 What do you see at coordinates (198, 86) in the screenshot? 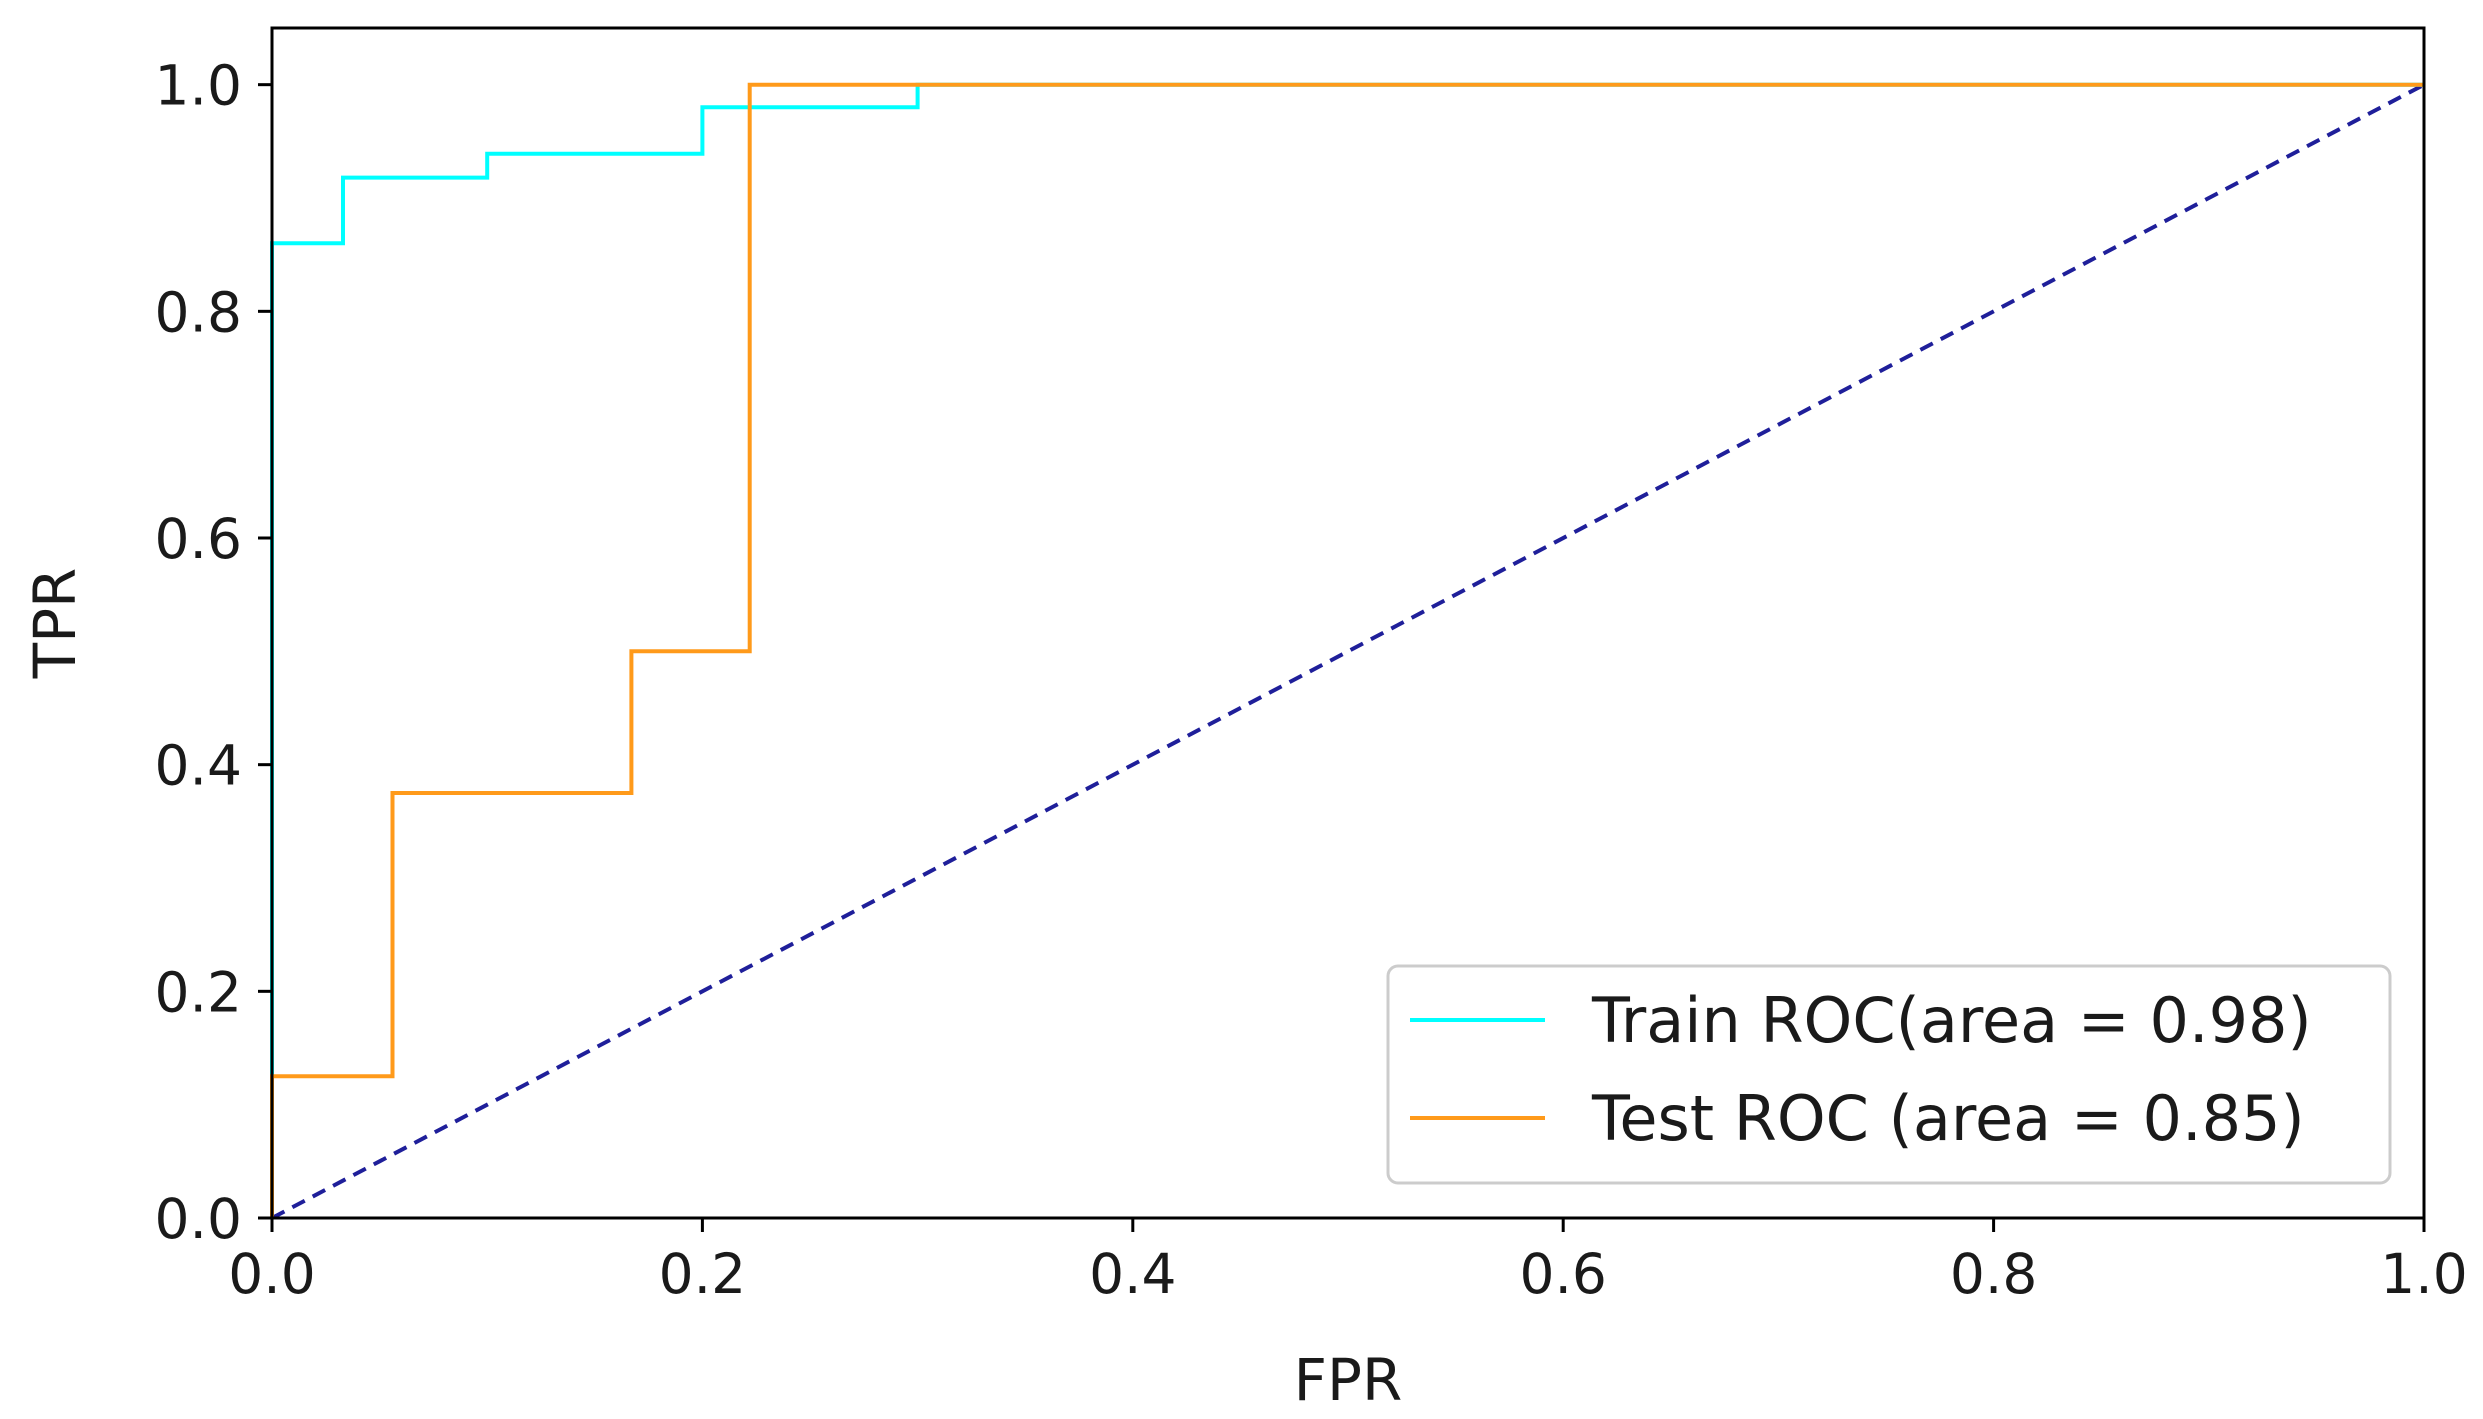
I see `y-tick-label: 1.0` at bounding box center [198, 86].